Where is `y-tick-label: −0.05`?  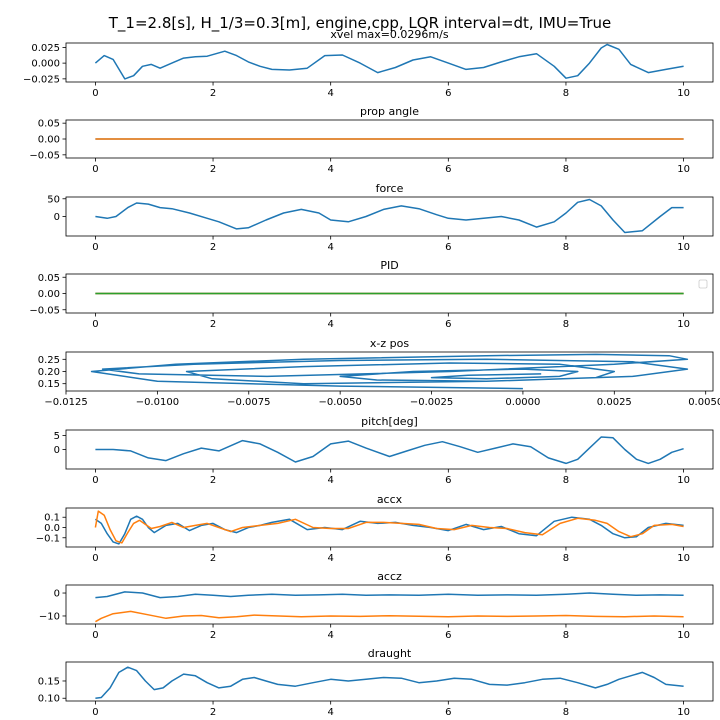 y-tick-label: −0.05 is located at coordinates (44, 155).